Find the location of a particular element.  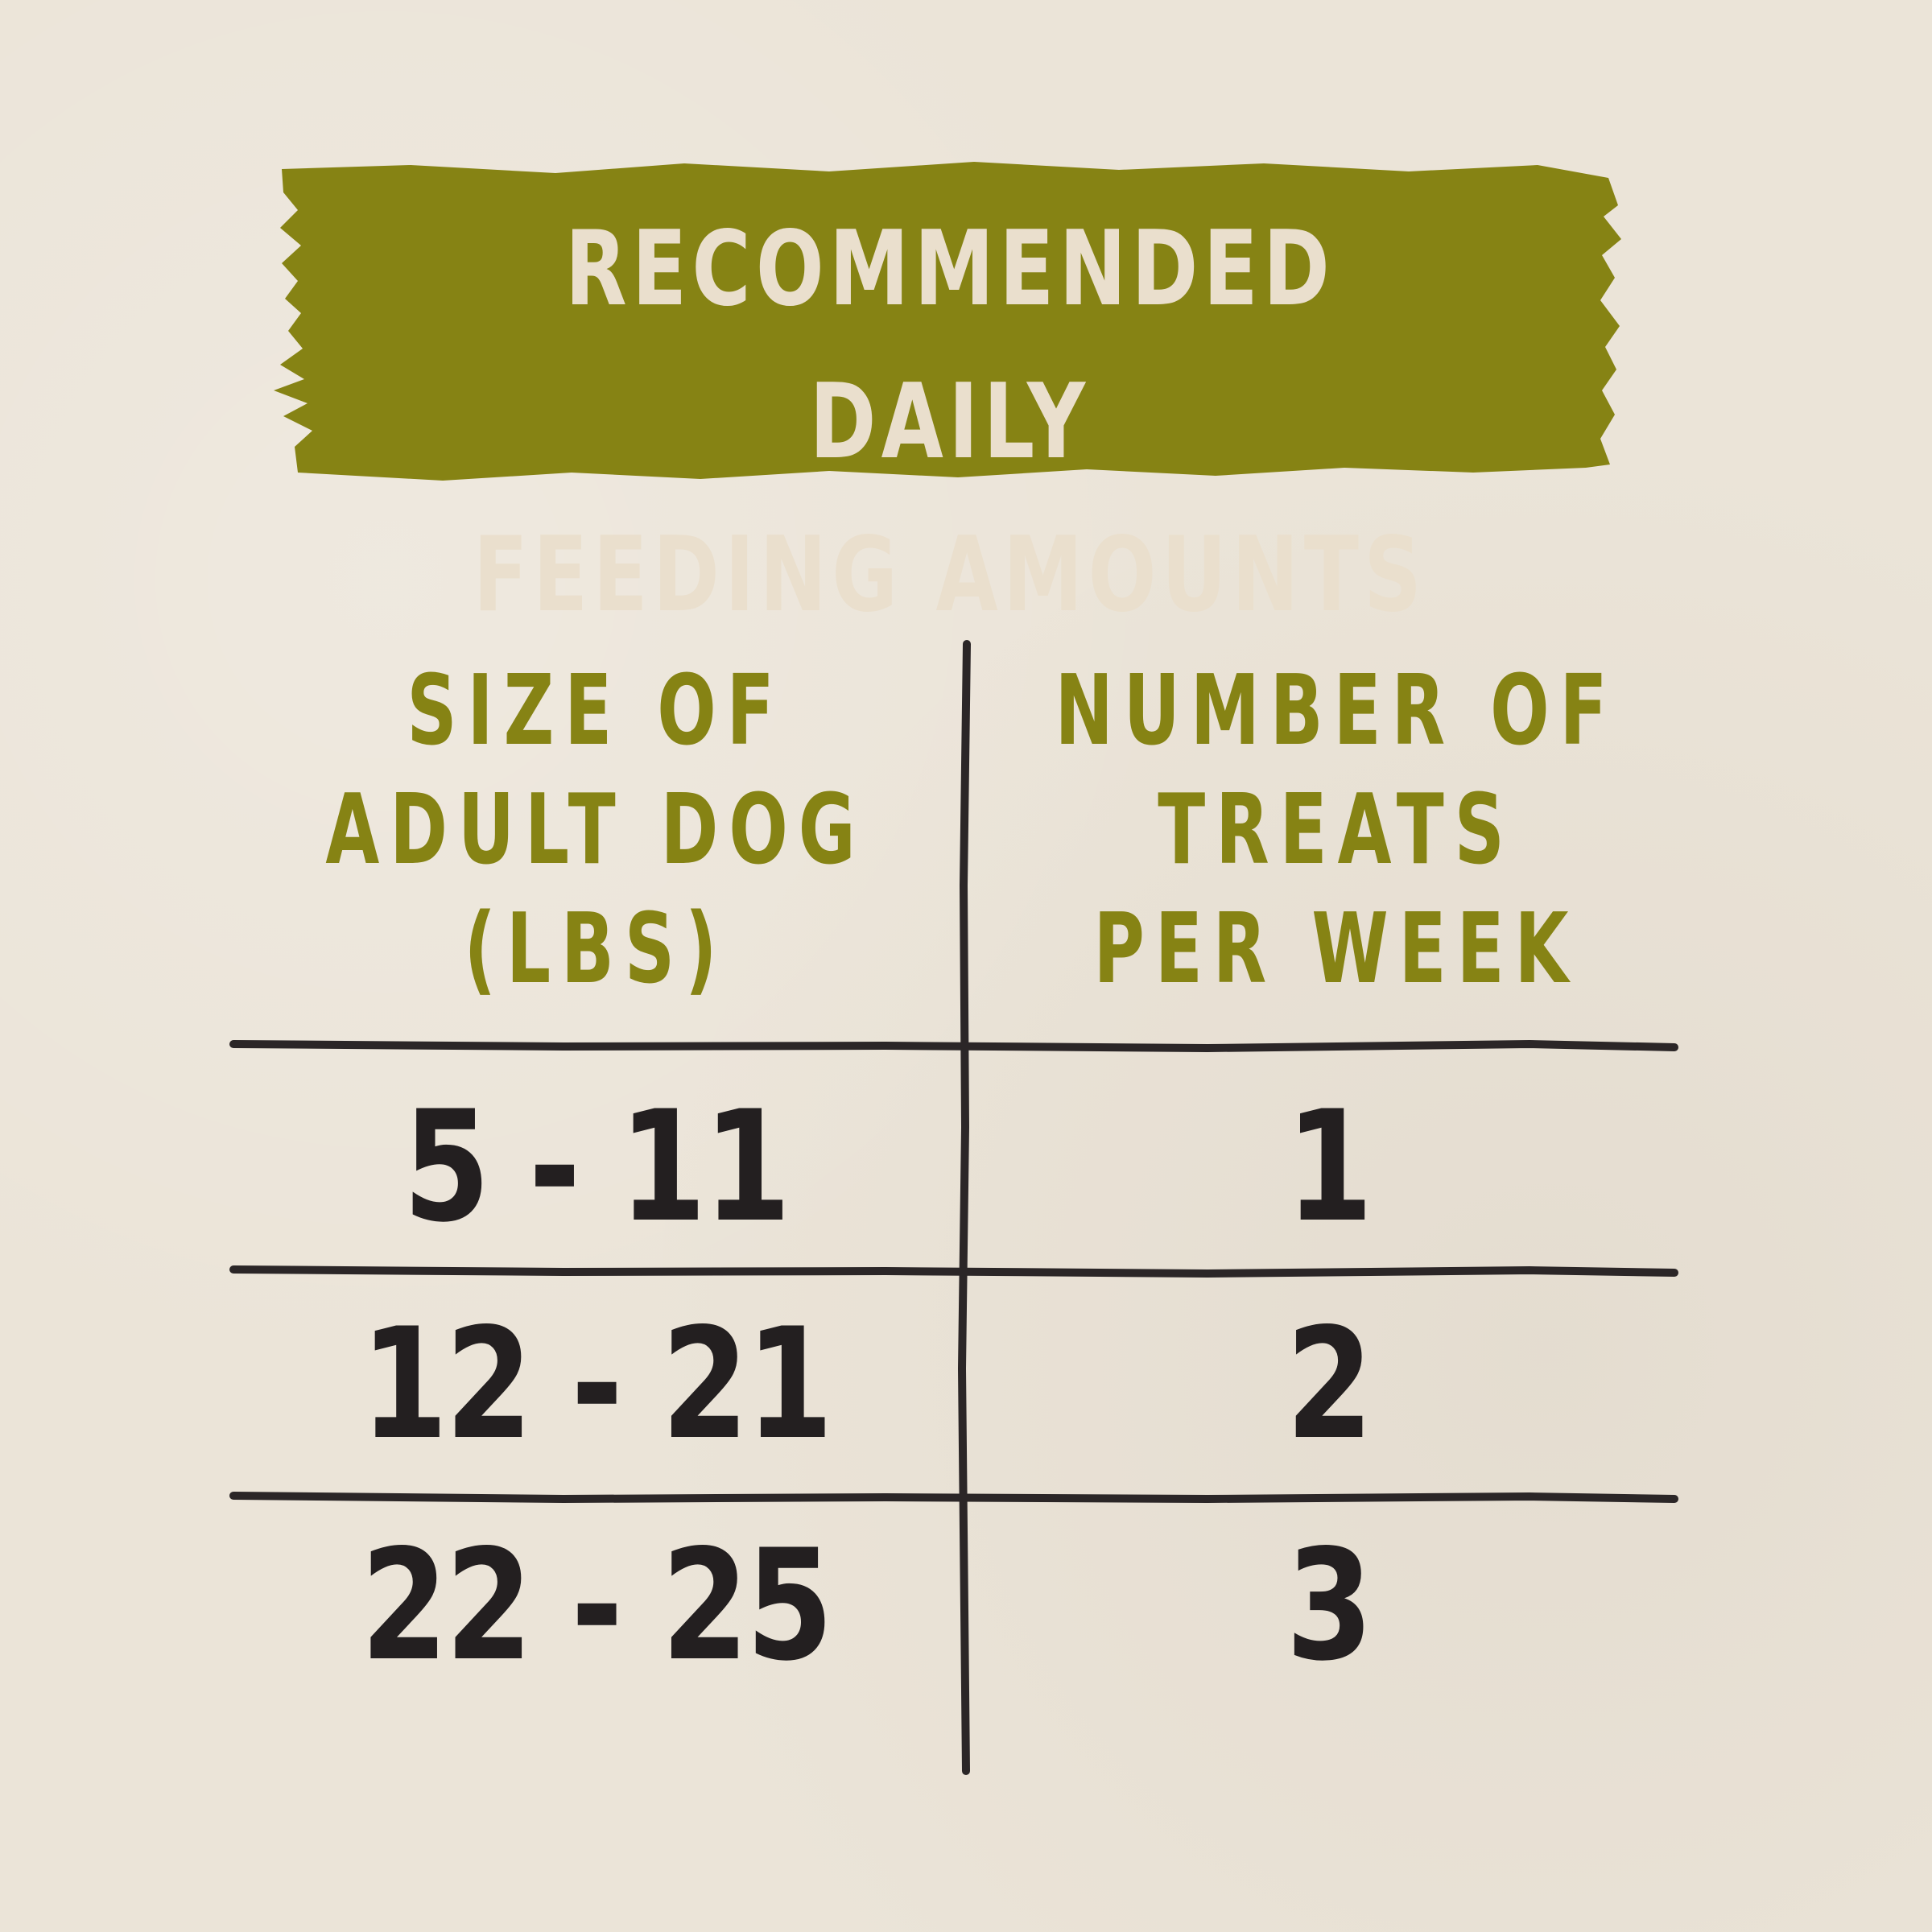

title-line-2: FEEDING AMOUNTS is located at coordinates (950, 575).